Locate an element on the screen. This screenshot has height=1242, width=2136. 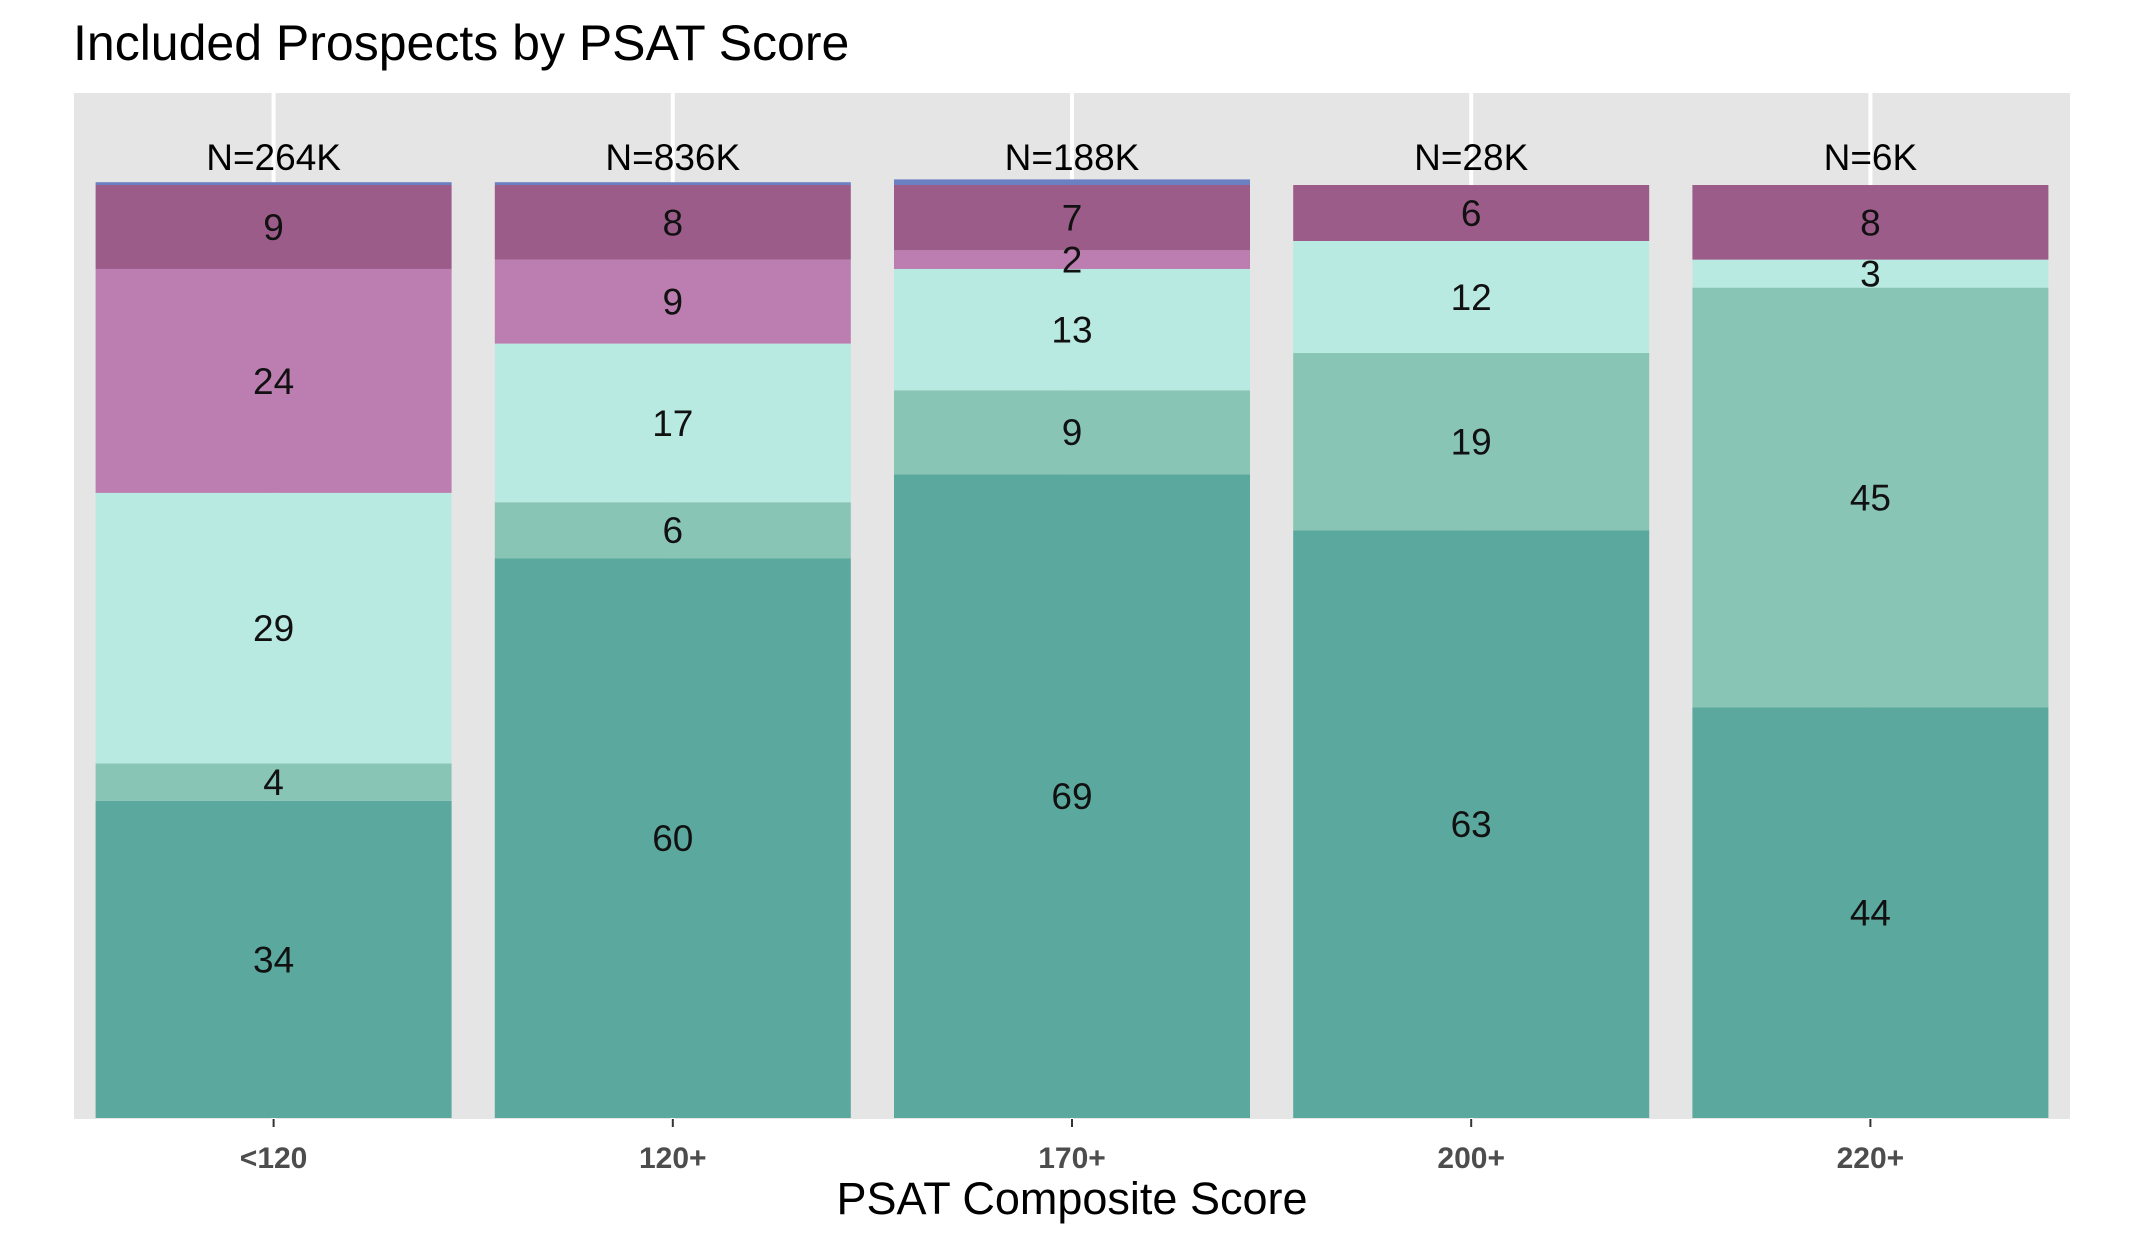
x-axis-title: PSAT Composite Score is located at coordinates (1072, 1198).